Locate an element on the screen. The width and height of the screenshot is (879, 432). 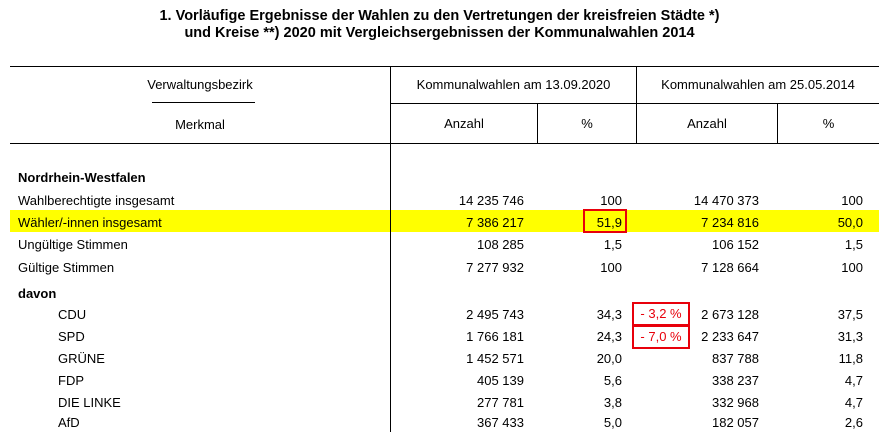
anzahl-2014: 106 152 is located at coordinates (735, 244).